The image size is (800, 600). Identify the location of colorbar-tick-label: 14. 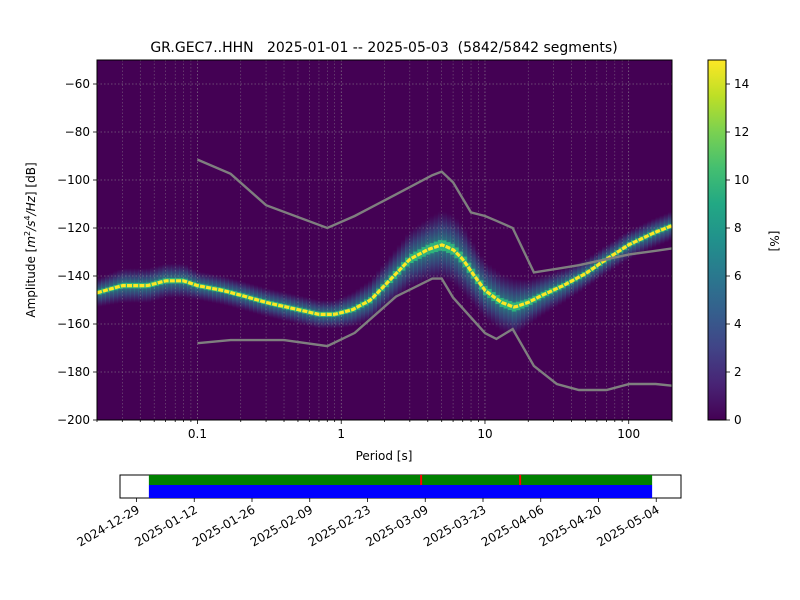
(741, 84).